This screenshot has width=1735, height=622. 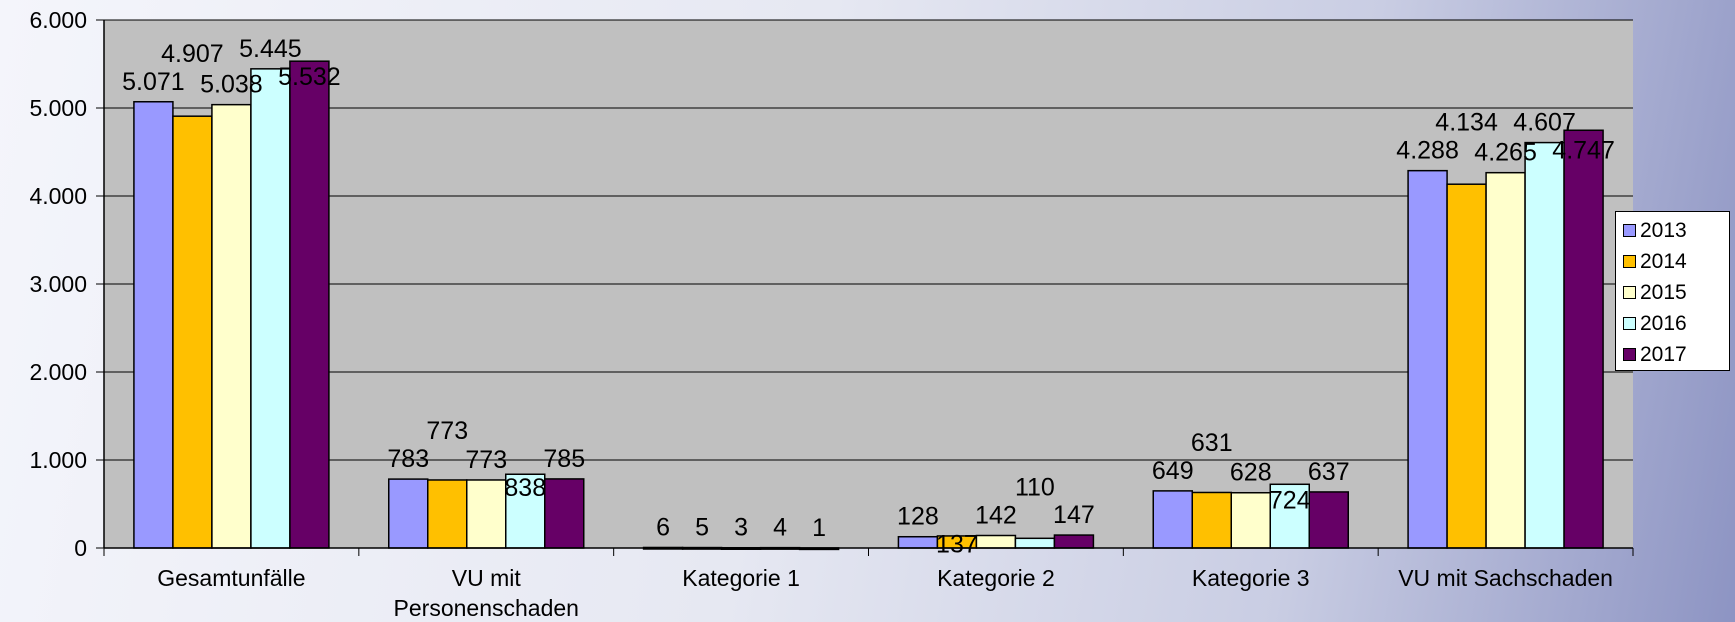 I want to click on data-label: 4.265, so click(x=1505, y=153).